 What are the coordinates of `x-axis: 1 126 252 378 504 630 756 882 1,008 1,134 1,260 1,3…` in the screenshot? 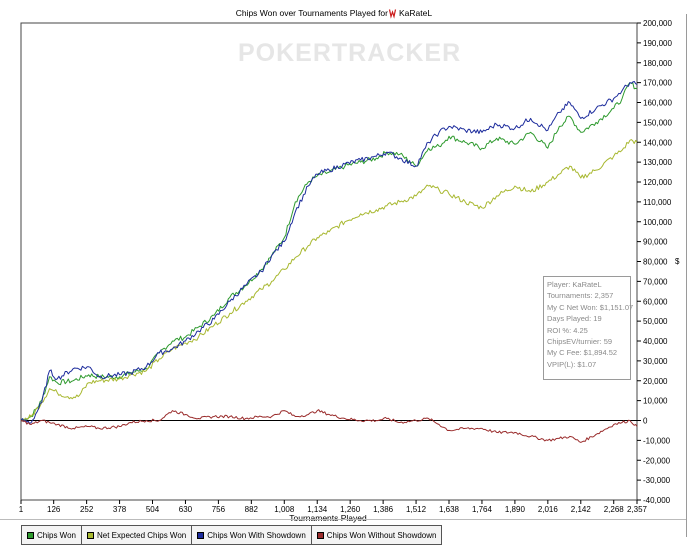 It's located at (333, 507).